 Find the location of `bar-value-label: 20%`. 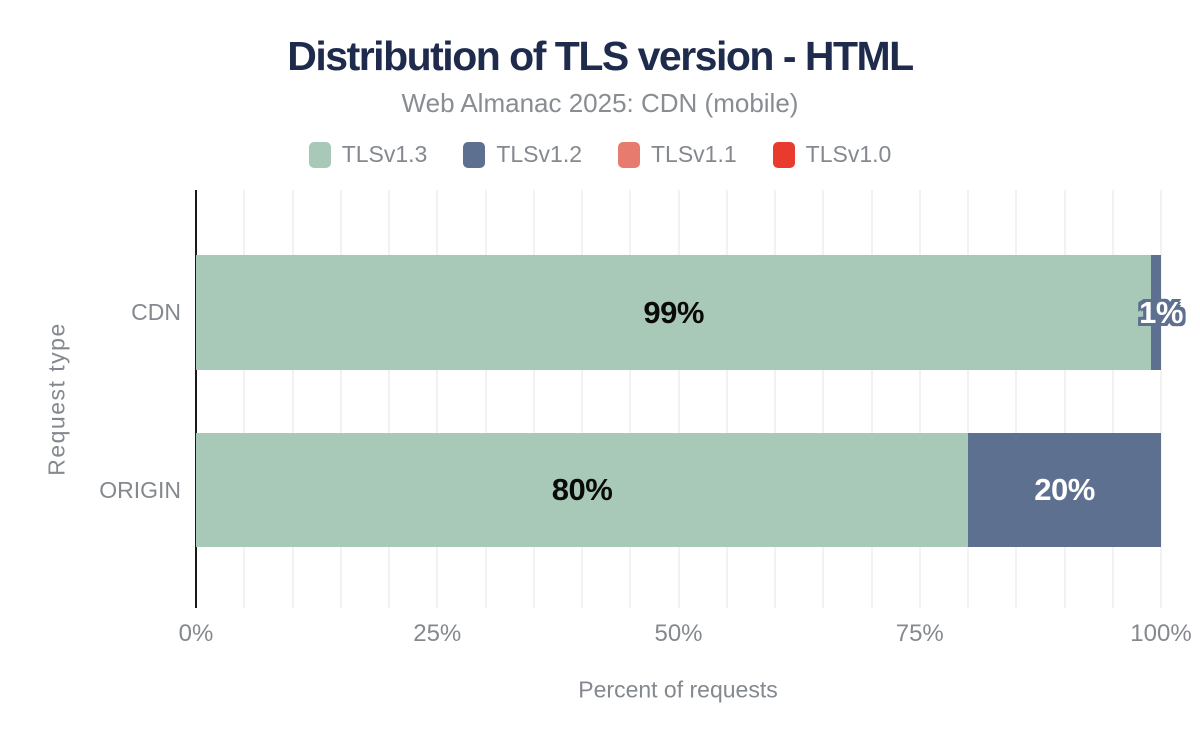

bar-value-label: 20% is located at coordinates (1064, 489).